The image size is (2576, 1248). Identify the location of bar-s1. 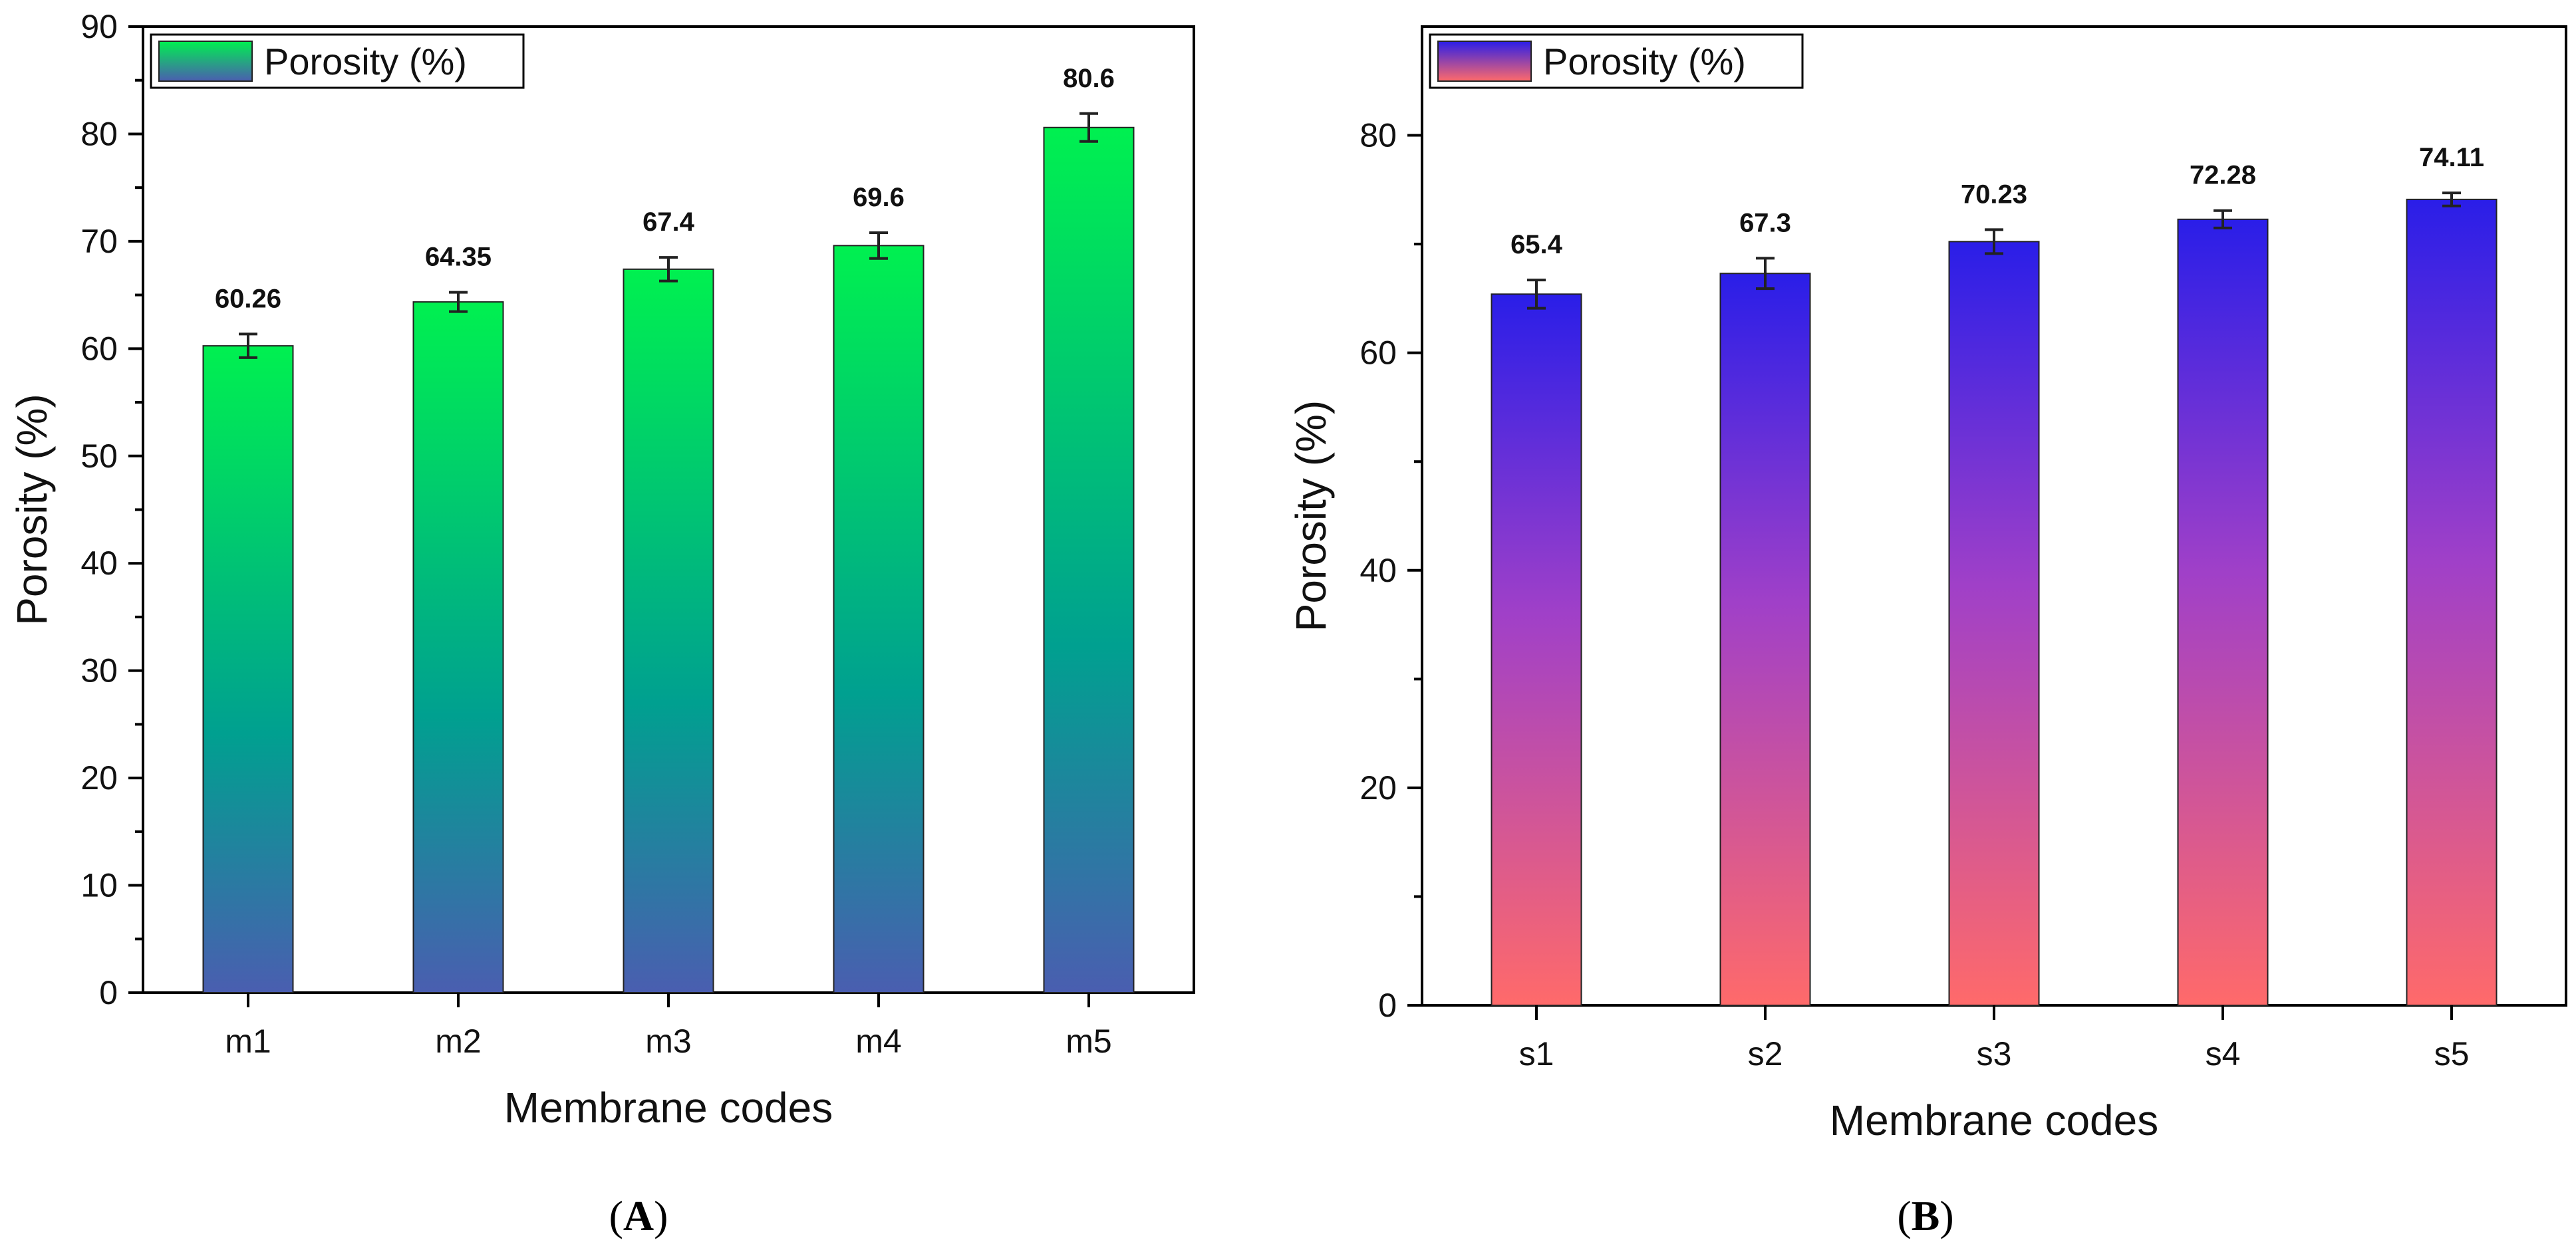
(1536, 649).